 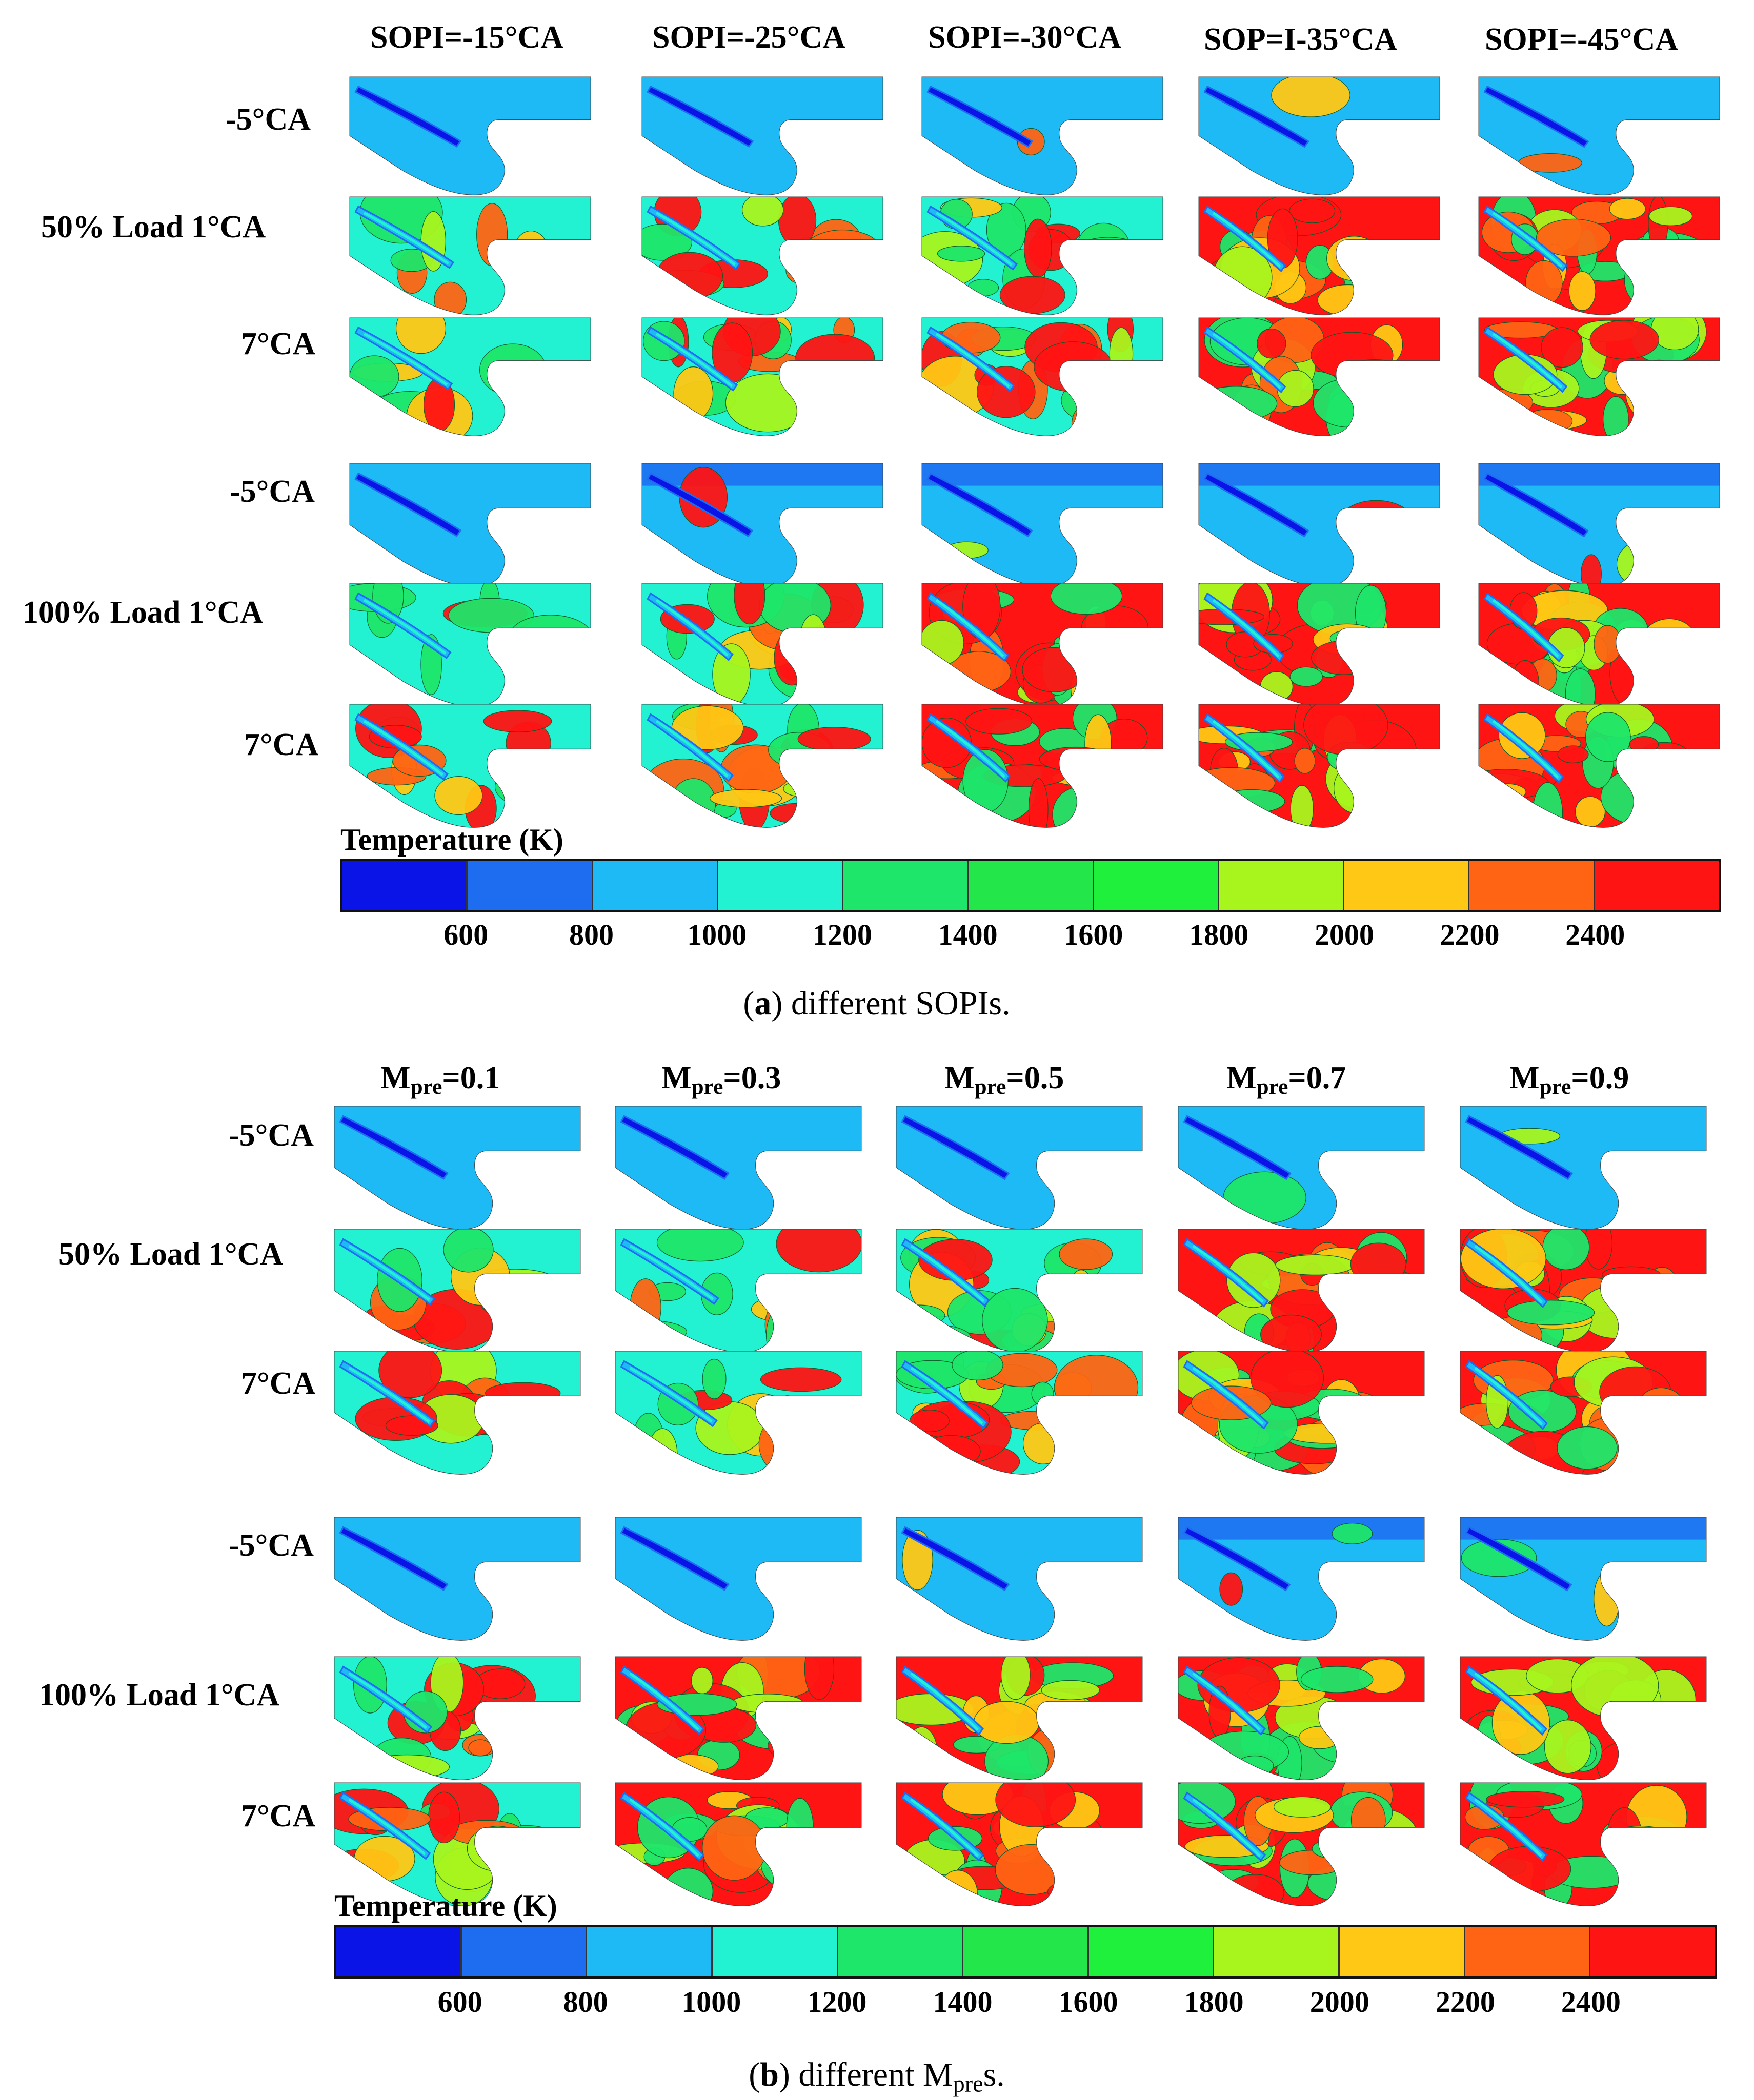 I want to click on fig-a-panel-r5-c2-hot-zone, so click(x=827, y=675).